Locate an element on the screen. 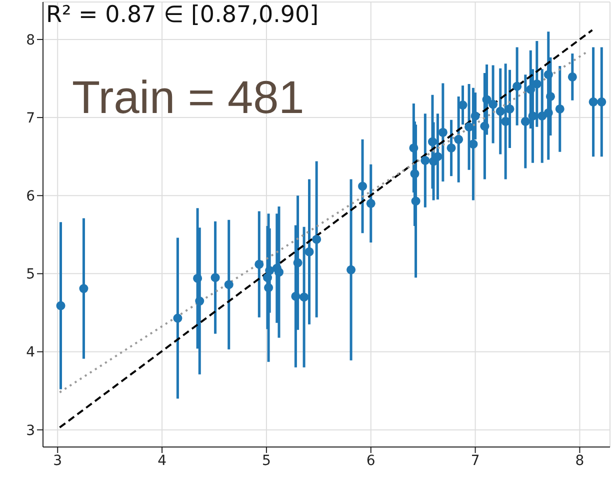 The image size is (613, 477). annotation: R² = 0.87 ∈ [0.87,0.90] is located at coordinates (182, 15).